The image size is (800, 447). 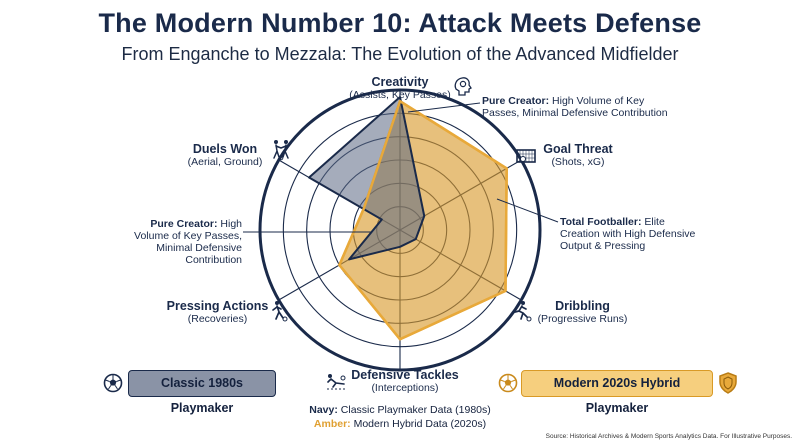 I want to click on amber-text: Modern Hybrid Data (2020s), so click(x=418, y=424).